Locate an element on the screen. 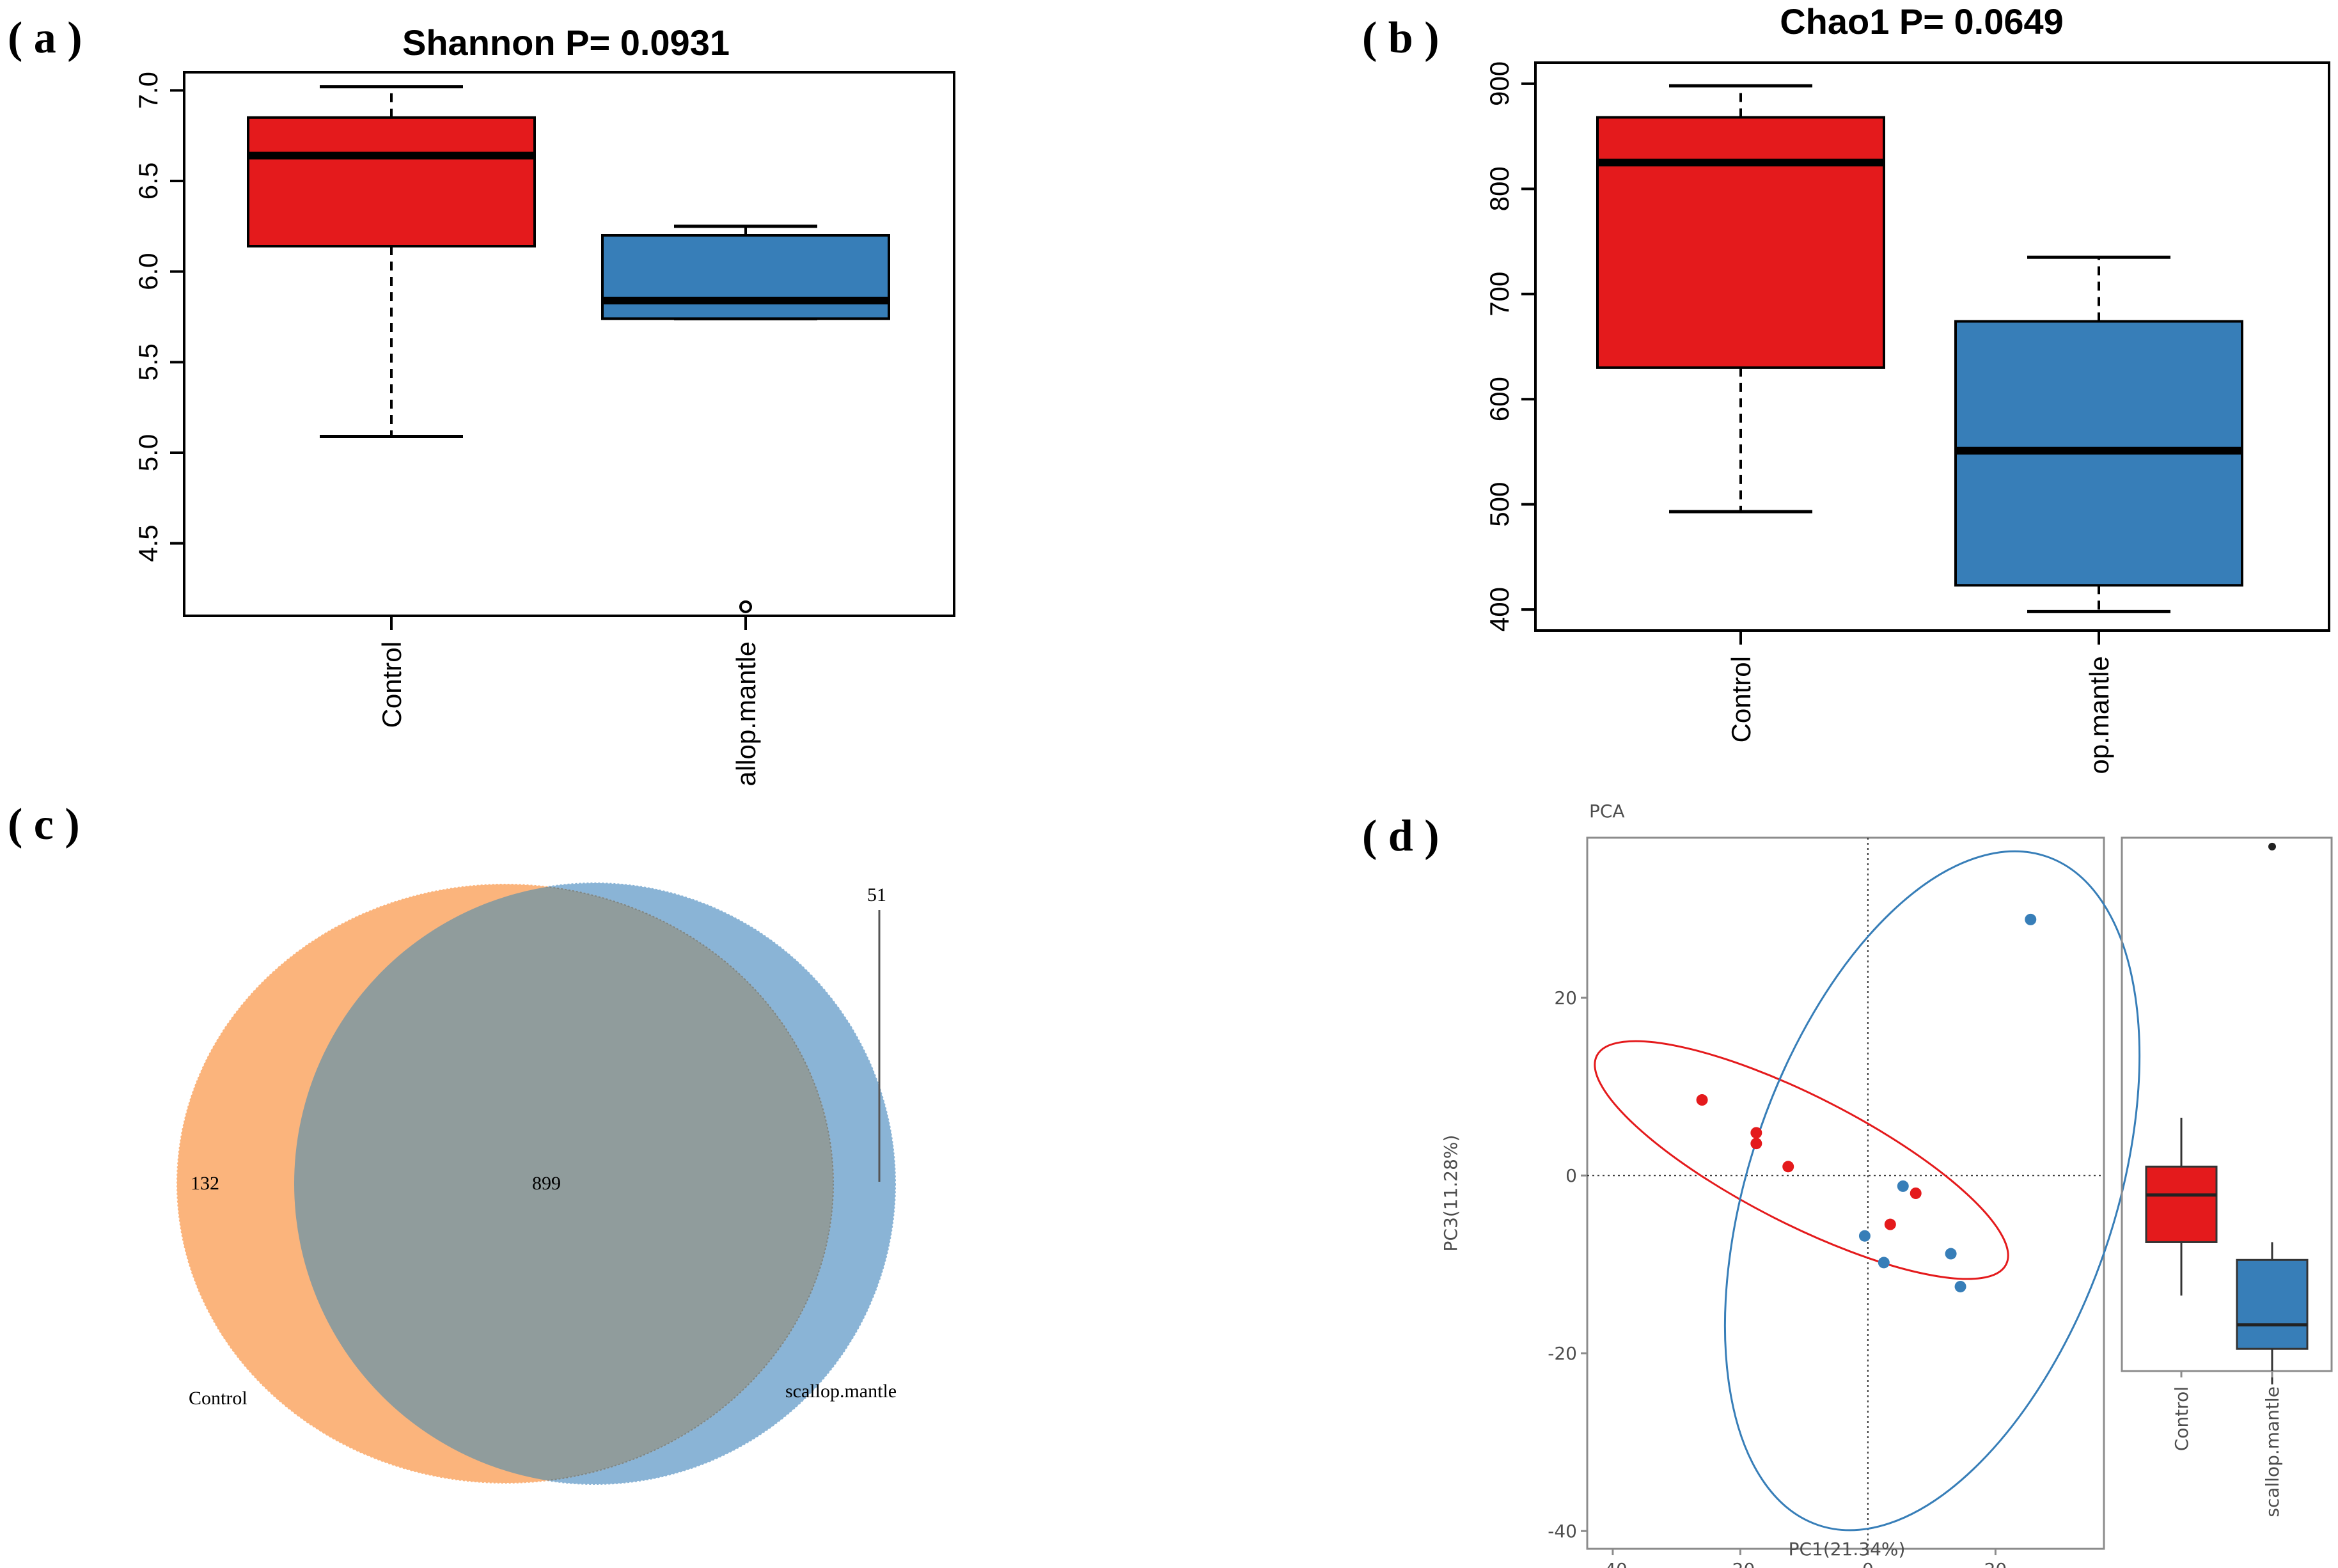 The height and width of the screenshot is (1568, 2338). venn-label-control: Control is located at coordinates (218, 1398).